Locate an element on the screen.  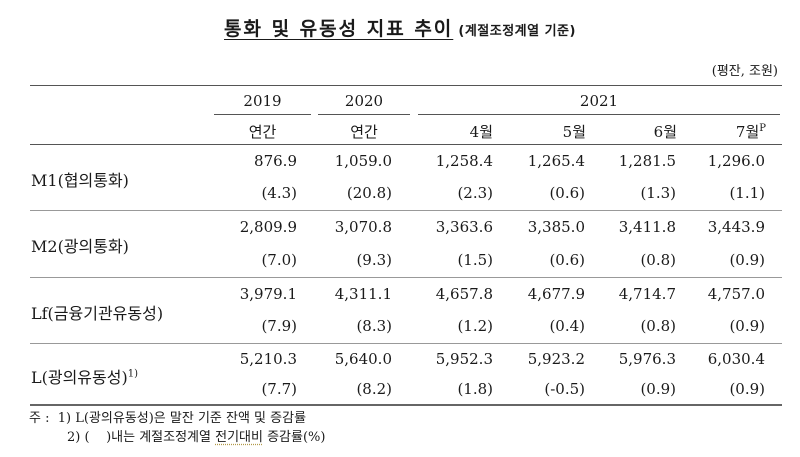
change-cell: (9.3) is located at coordinates (374, 260).